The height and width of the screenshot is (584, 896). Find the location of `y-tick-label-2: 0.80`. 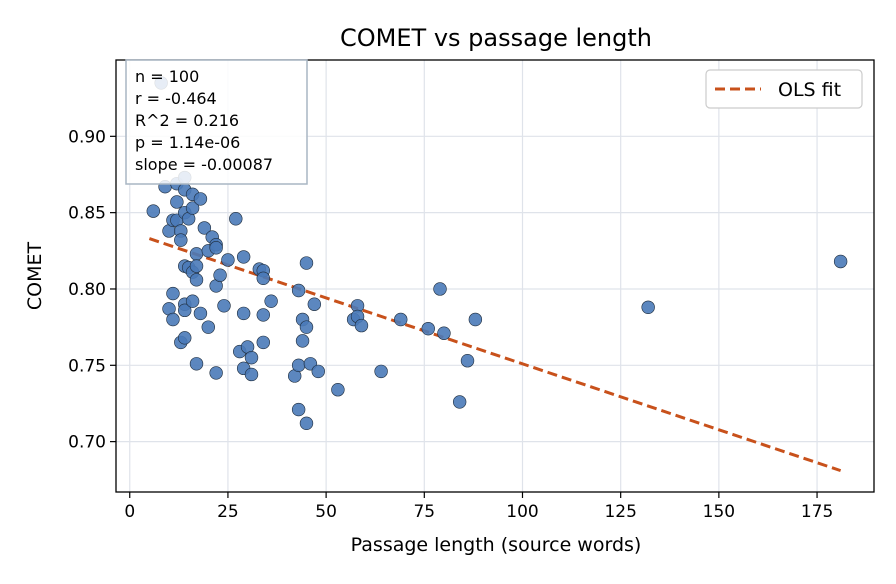

y-tick-label-2: 0.80 is located at coordinates (87, 290).